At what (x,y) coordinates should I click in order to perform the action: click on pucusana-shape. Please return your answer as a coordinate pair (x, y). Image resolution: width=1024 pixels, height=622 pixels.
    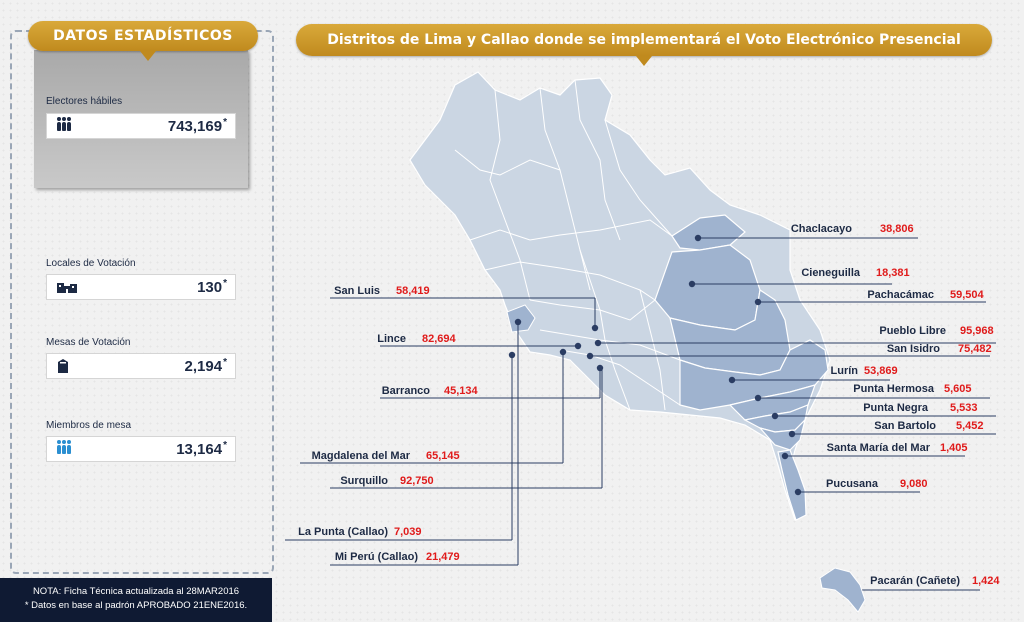
    Looking at the image, I should click on (792, 485).